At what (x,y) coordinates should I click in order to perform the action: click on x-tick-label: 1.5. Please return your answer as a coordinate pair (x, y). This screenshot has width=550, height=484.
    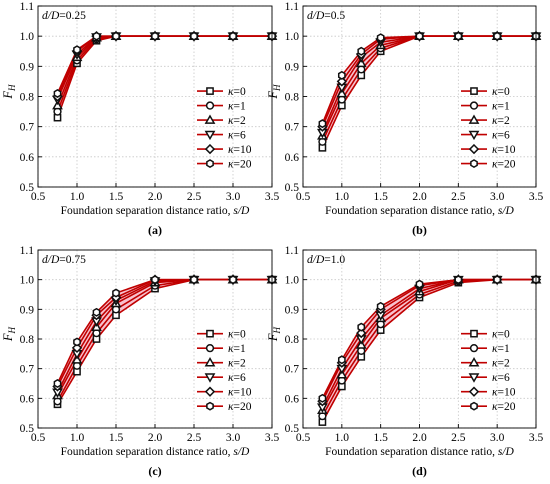
    Looking at the image, I should click on (116, 197).